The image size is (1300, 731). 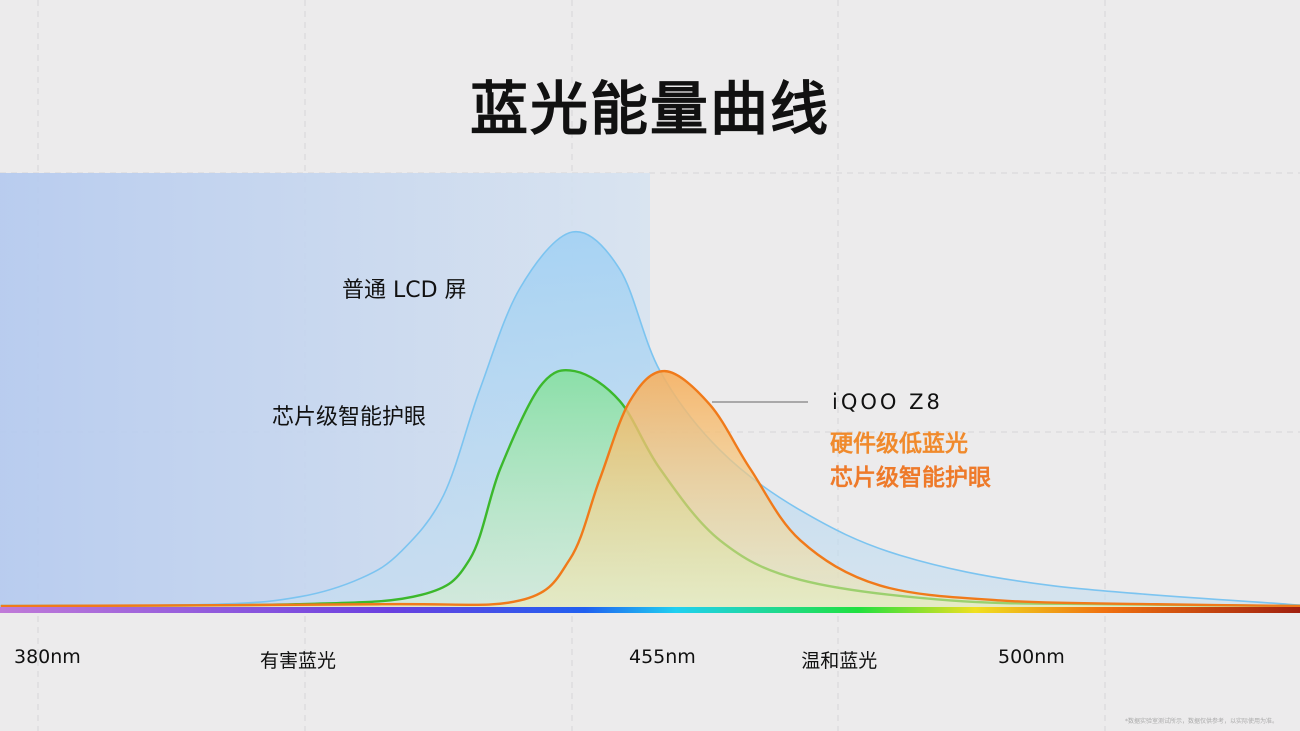 I want to click on legend-lcd: 普通 LCD 屏, so click(x=404, y=290).